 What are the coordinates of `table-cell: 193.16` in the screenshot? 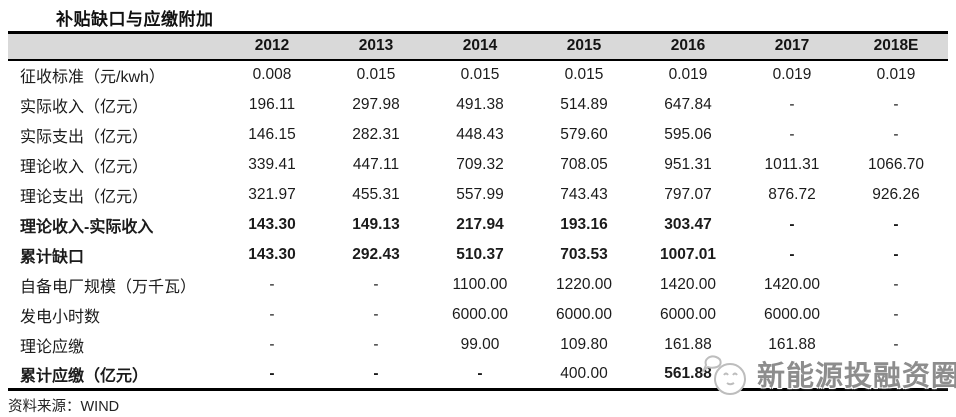 It's located at (584, 224).